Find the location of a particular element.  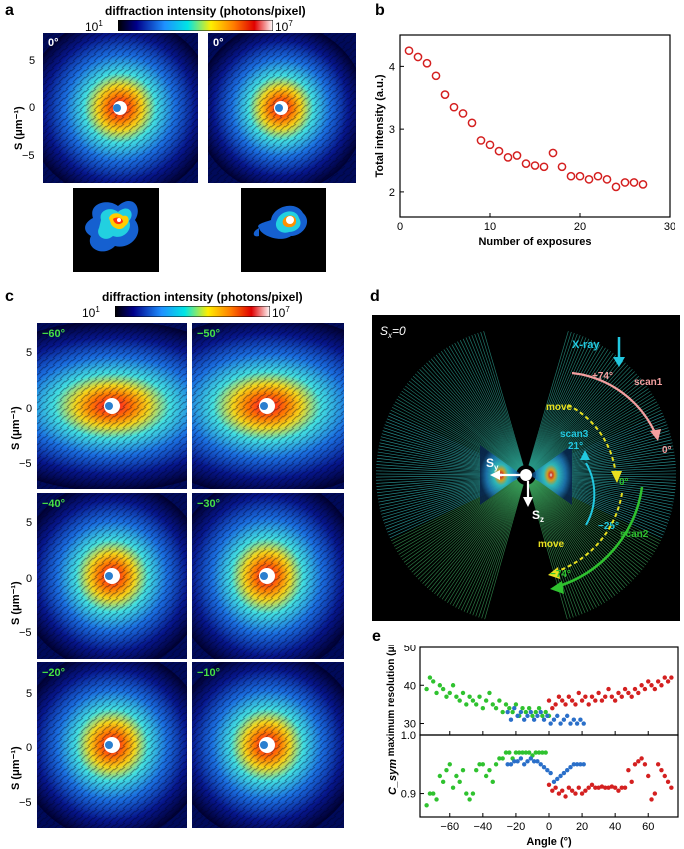

angle-74m: −74° is located at coordinates (560, 574).